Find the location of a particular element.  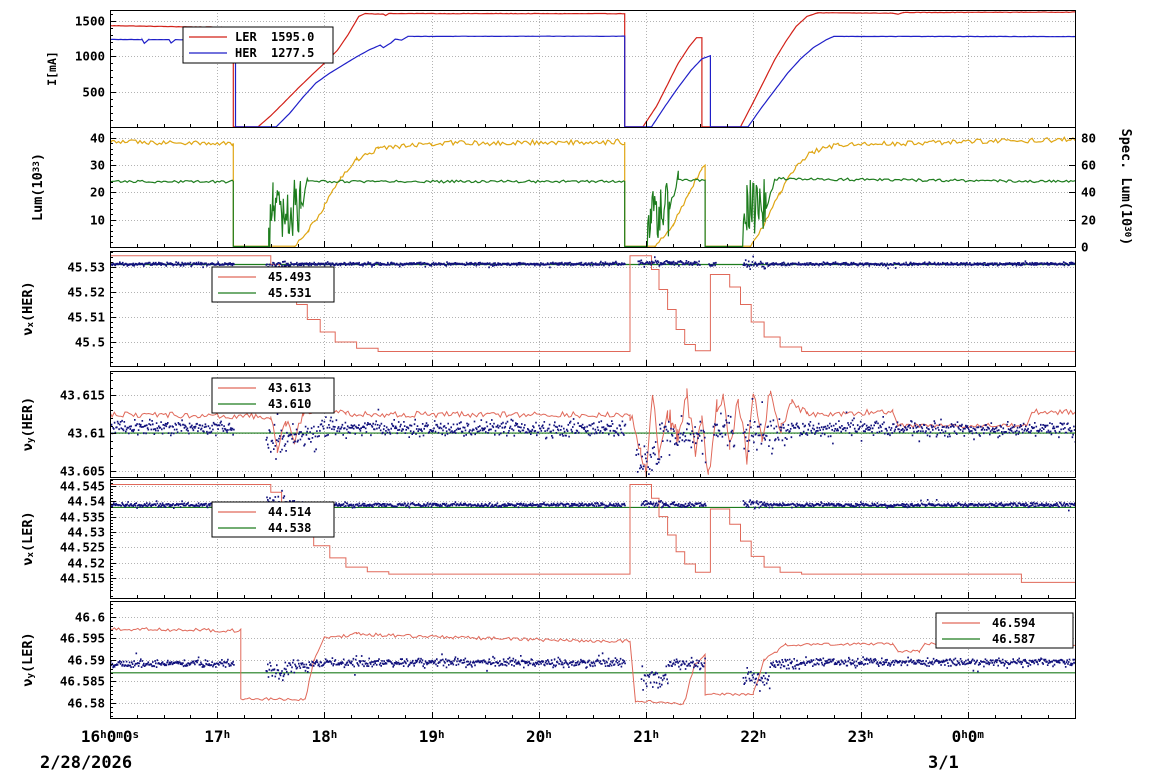

legend-nuy-ler: 46.594 46.587 is located at coordinates (1004, 630).